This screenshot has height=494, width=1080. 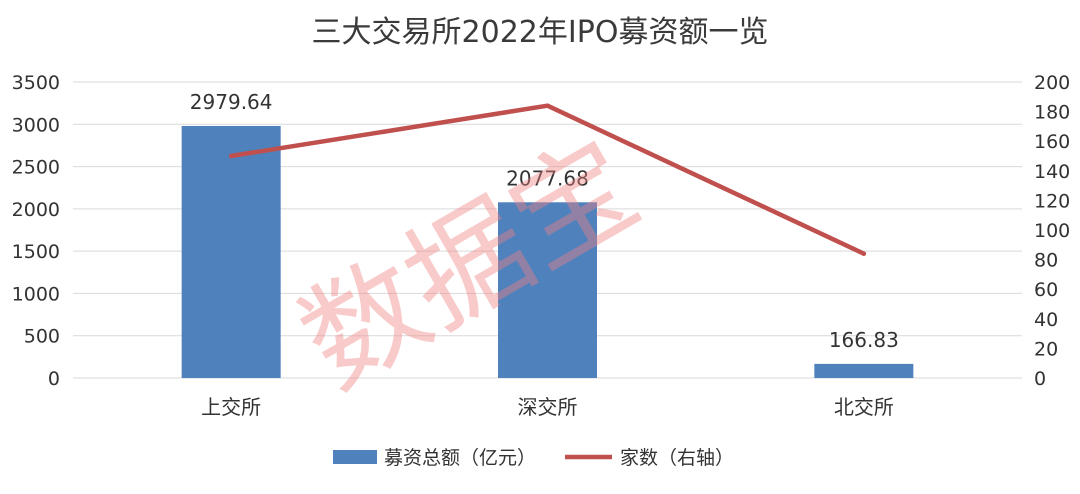 What do you see at coordinates (1052, 231) in the screenshot?
I see `y-right-tick-label: 100` at bounding box center [1052, 231].